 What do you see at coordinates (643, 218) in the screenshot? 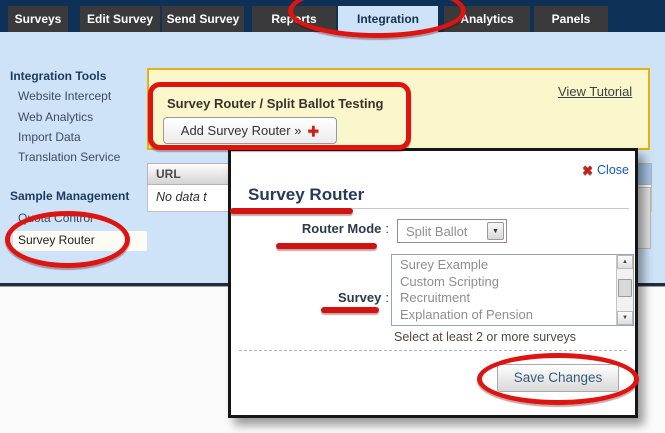
I see `table-scrollbar-edge` at bounding box center [643, 218].